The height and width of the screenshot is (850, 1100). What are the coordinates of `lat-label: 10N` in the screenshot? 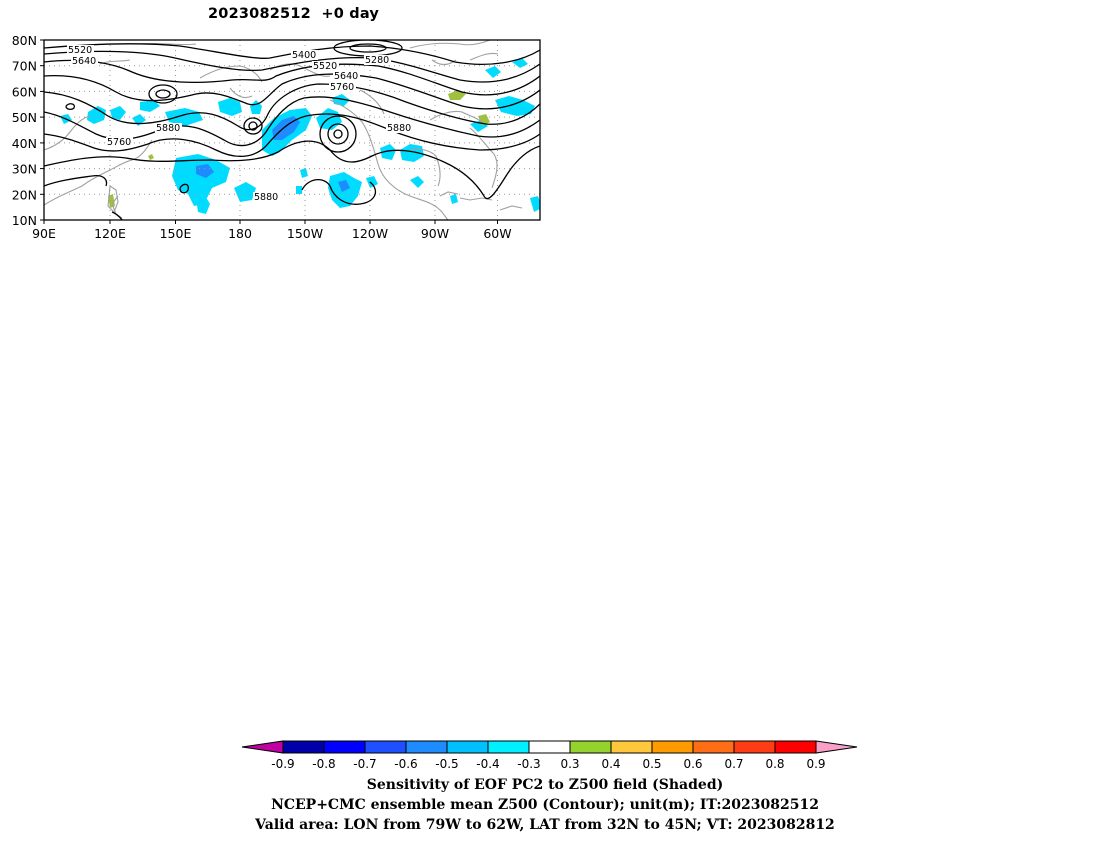 It's located at (24, 220).